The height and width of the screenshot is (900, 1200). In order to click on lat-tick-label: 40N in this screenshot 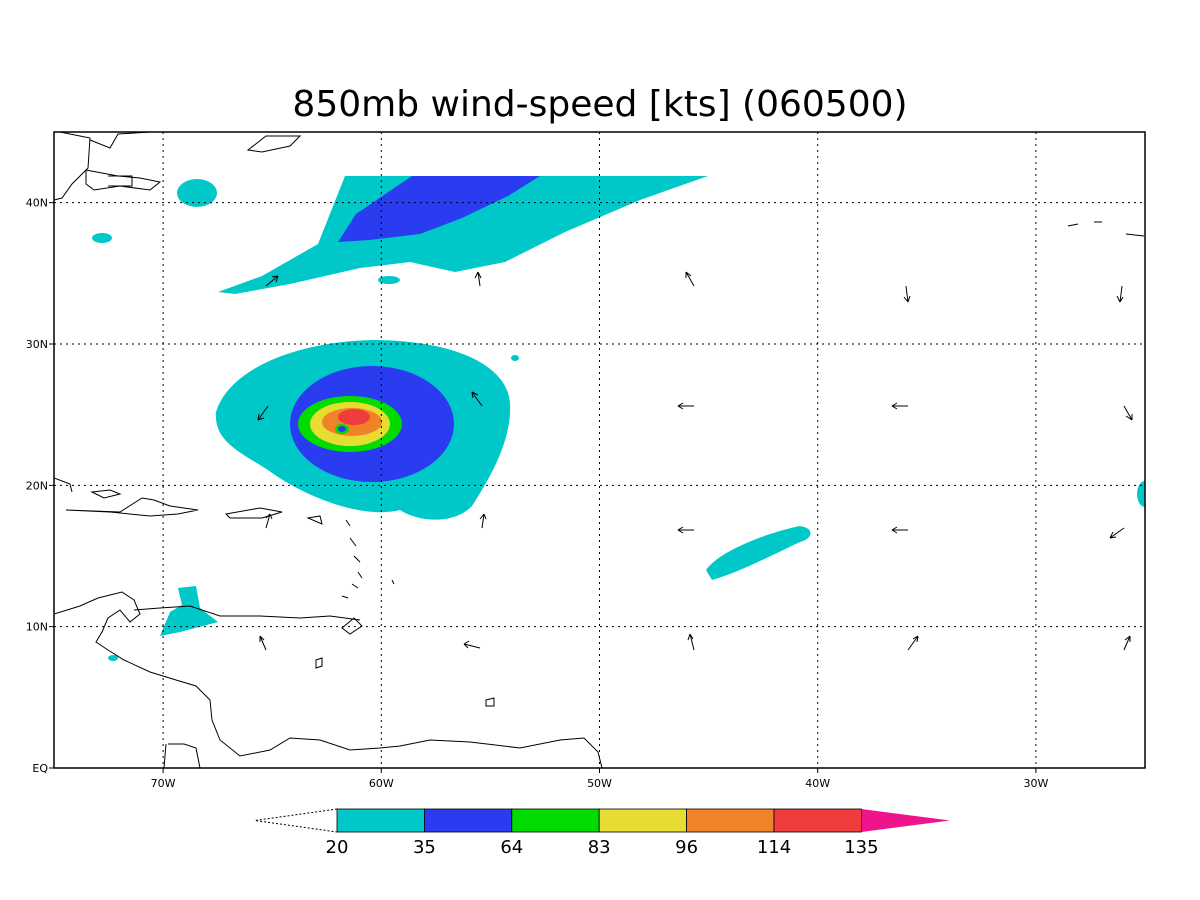, I will do `click(37, 203)`.